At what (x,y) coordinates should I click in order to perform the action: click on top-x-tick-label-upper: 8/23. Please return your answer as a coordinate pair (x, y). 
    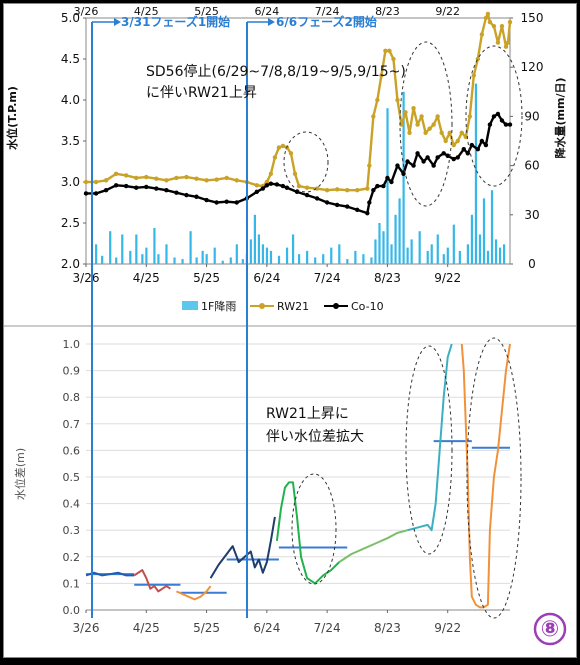
    Looking at the image, I should click on (387, 11).